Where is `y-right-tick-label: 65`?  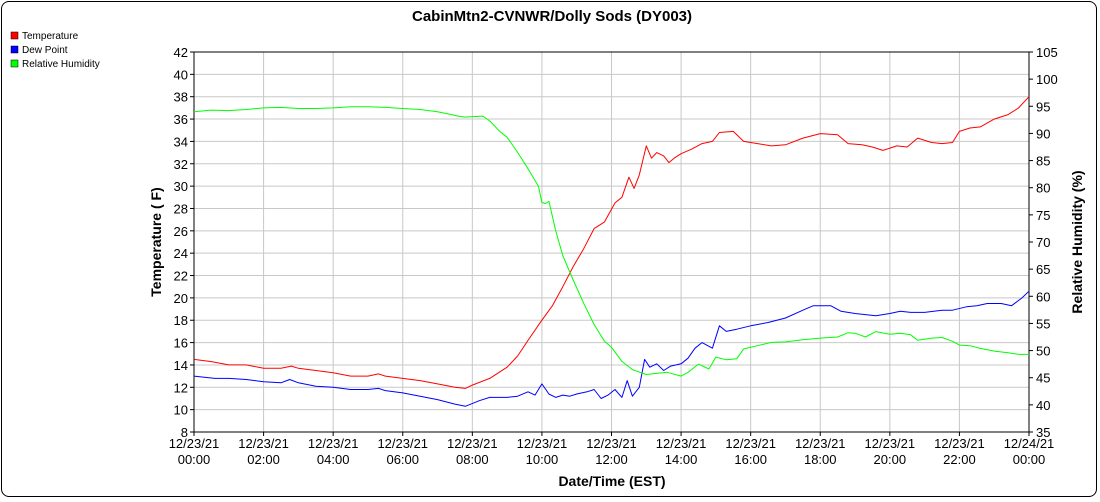
y-right-tick-label: 65 is located at coordinates (1043, 269).